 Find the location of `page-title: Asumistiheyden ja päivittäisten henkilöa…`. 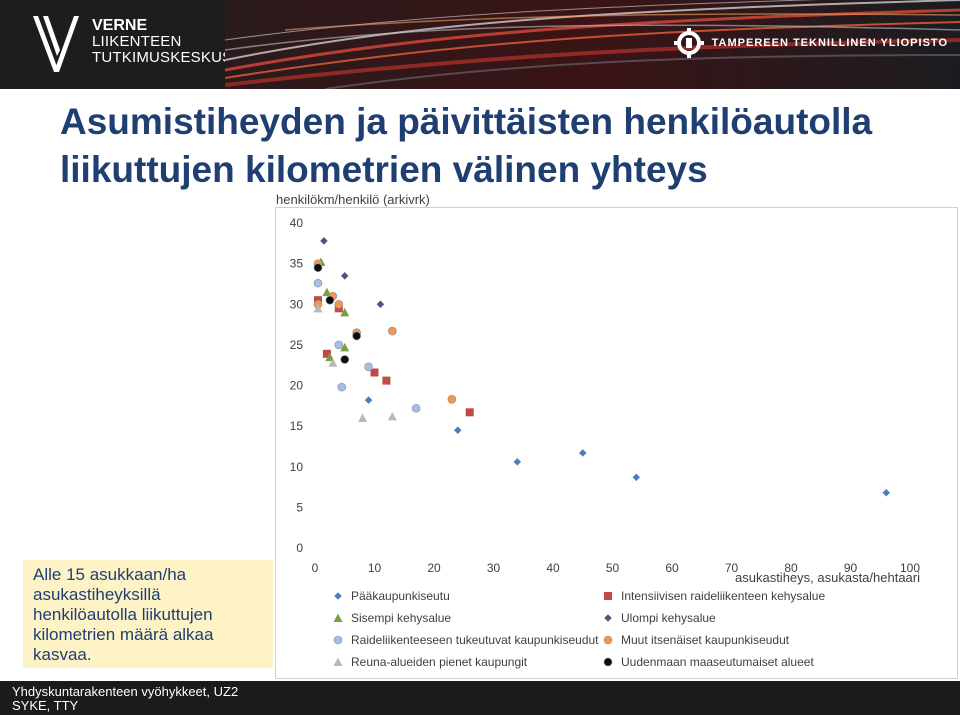

page-title: Asumistiheyden ja päivittäisten henkilöa… is located at coordinates (490, 146).